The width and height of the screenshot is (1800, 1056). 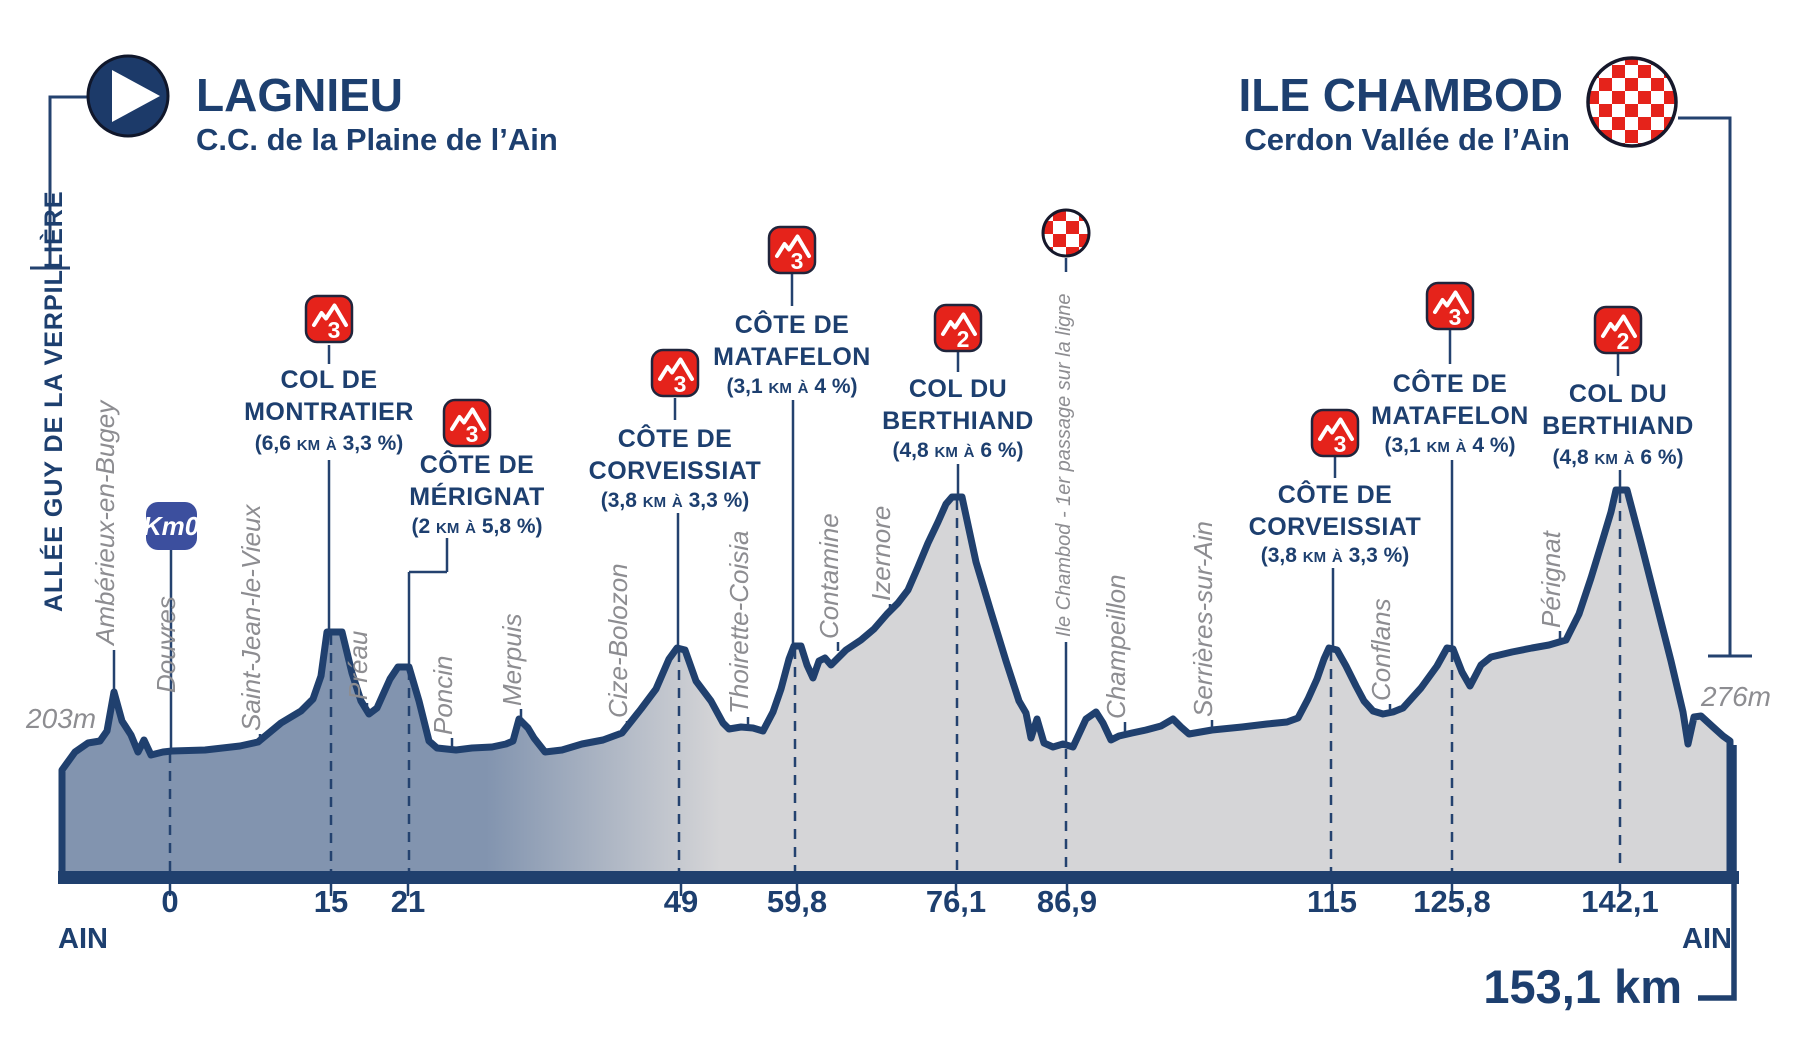 What do you see at coordinates (443, 696) in the screenshot?
I see `town-label: Poncin` at bounding box center [443, 696].